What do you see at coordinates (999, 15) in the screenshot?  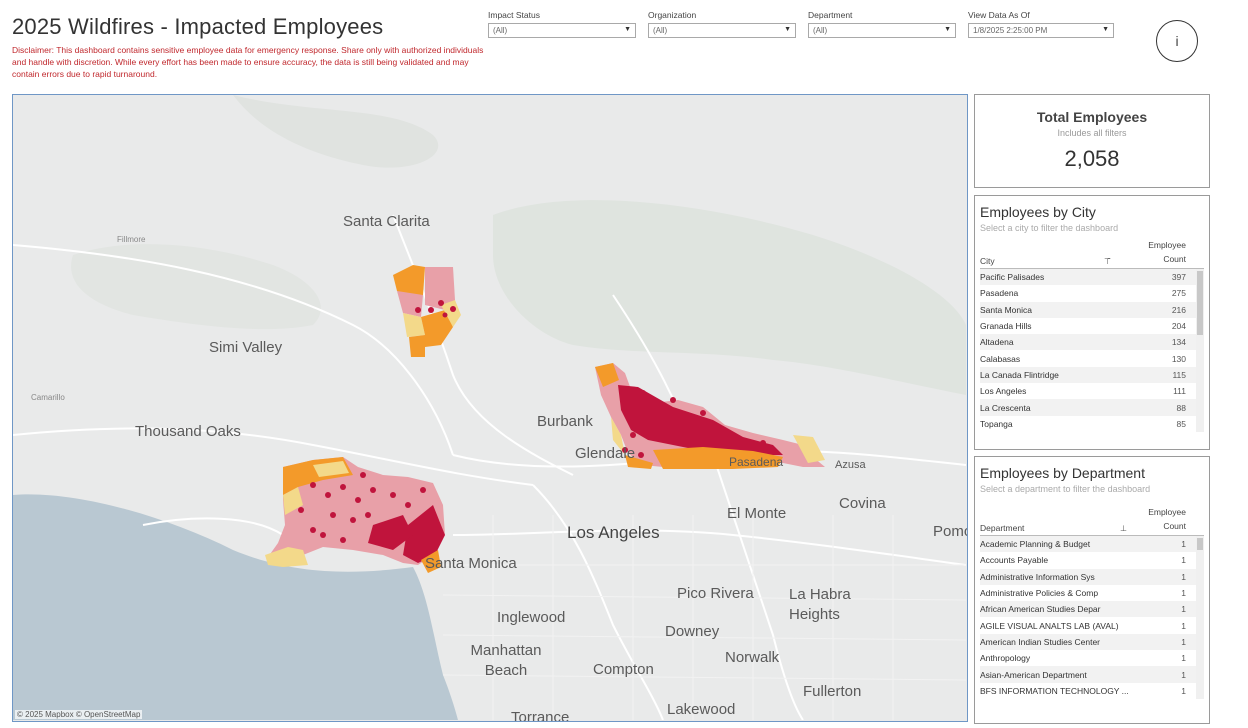 I see `filter-label: View Data As Of` at bounding box center [999, 15].